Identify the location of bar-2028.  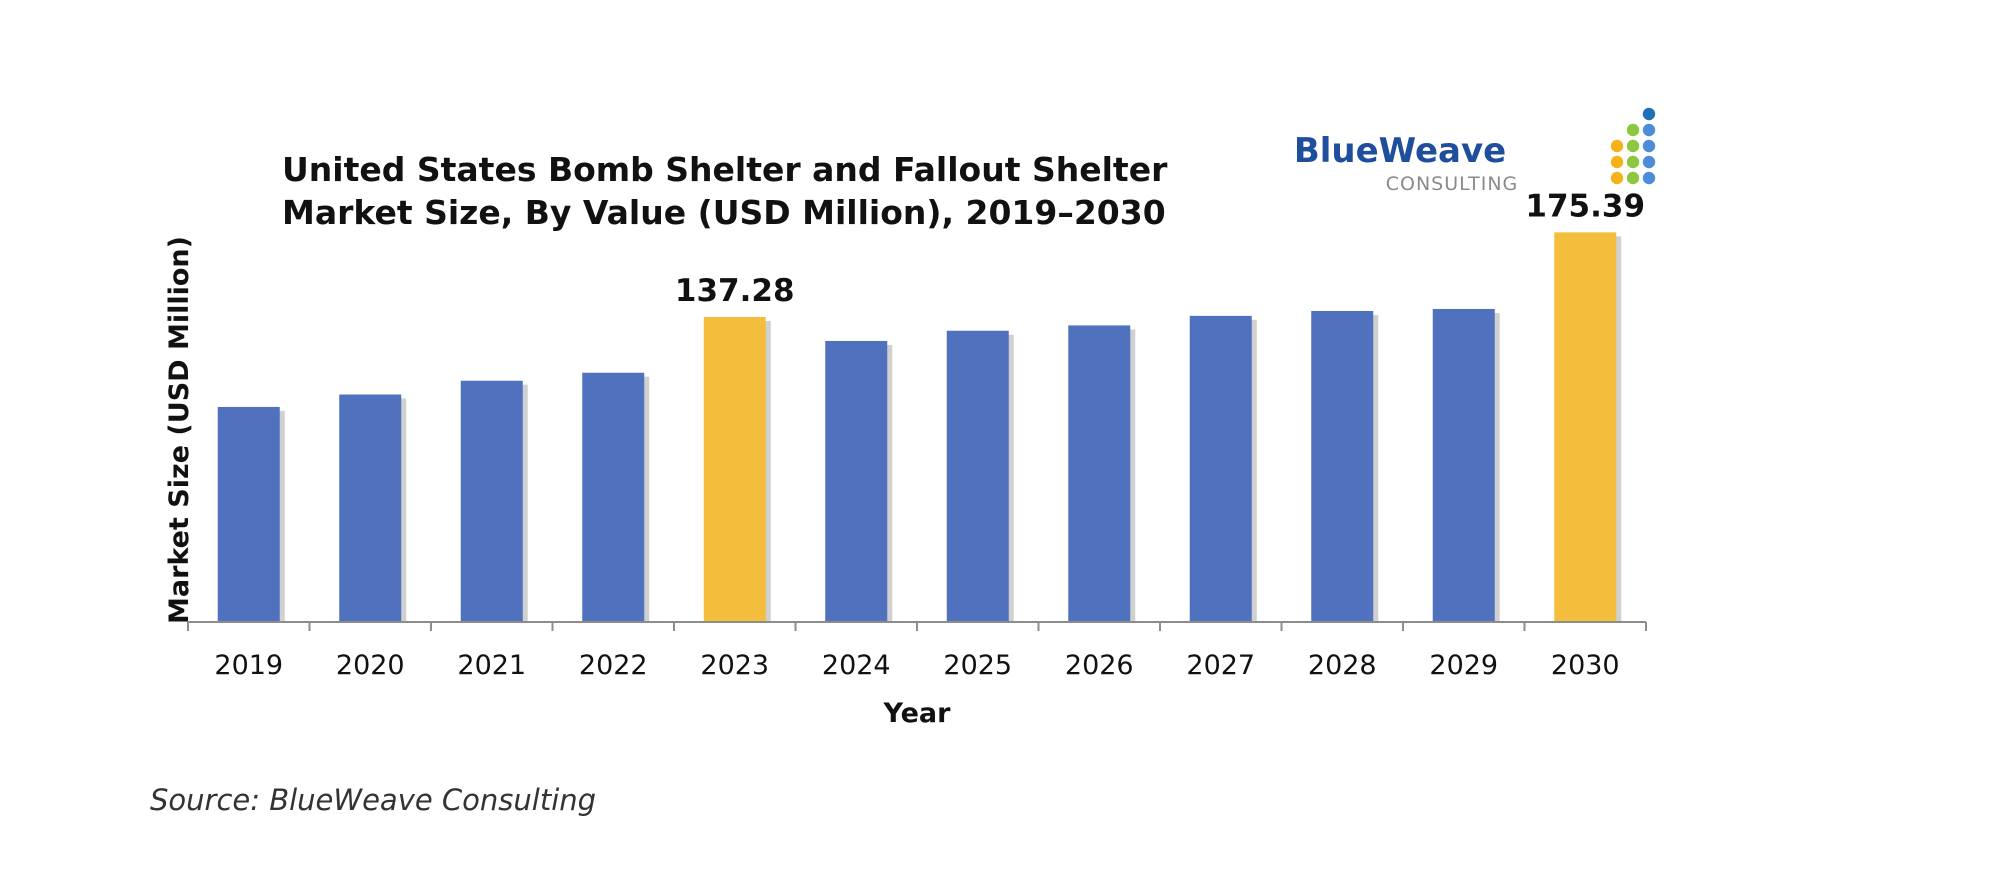
(1342, 466).